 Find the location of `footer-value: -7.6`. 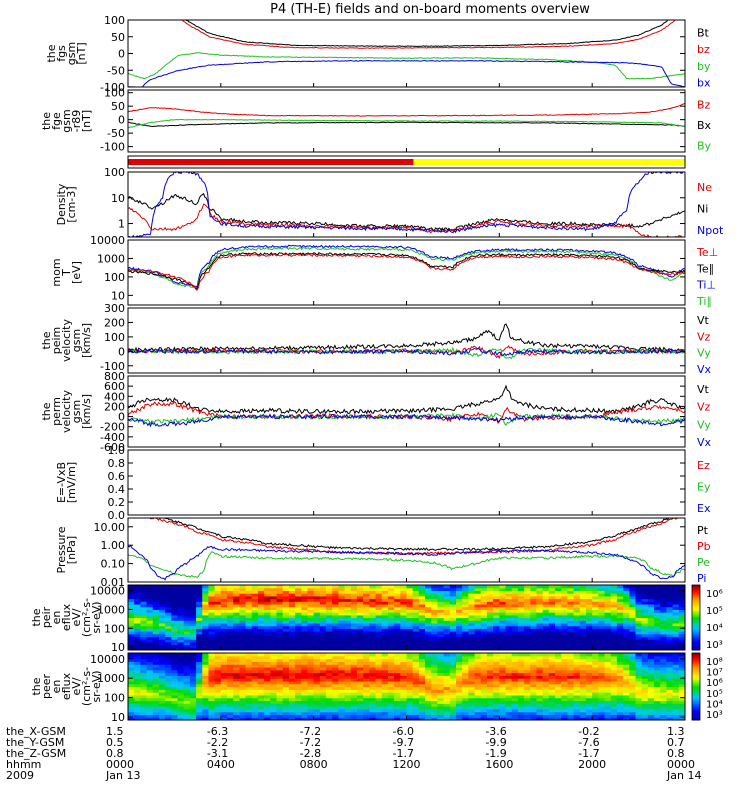

footer-value: -7.6 is located at coordinates (588, 742).